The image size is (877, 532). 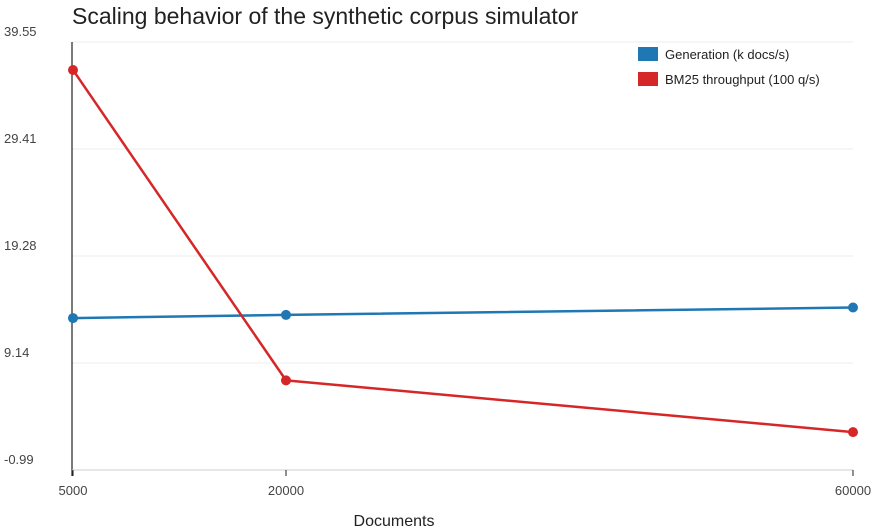 I want to click on x-tick-label: 20000, so click(x=286, y=490).